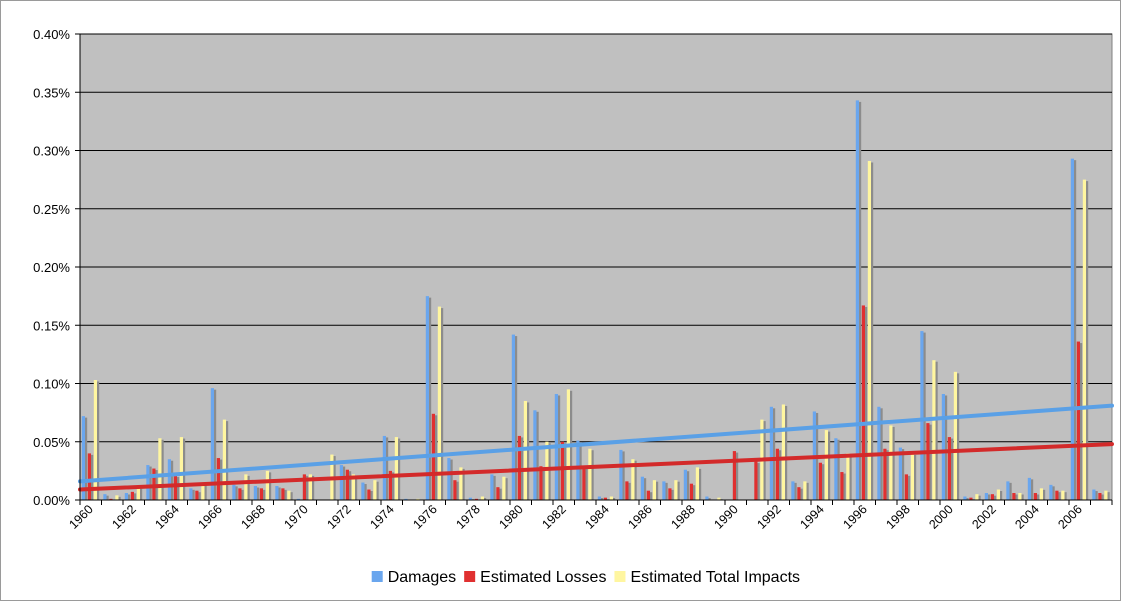 The height and width of the screenshot is (605, 1121). What do you see at coordinates (51, 267) in the screenshot?
I see `y-tick-label: 0.20%` at bounding box center [51, 267].